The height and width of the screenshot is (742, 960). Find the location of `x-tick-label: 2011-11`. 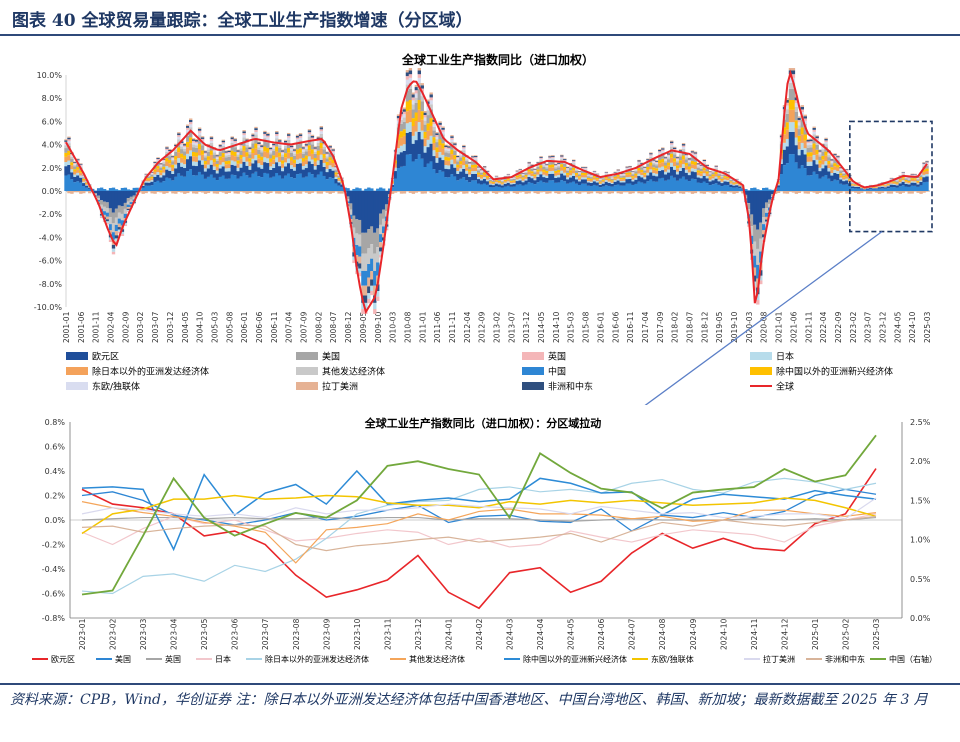

x-tick-label: 2011-11 is located at coordinates (452, 327).